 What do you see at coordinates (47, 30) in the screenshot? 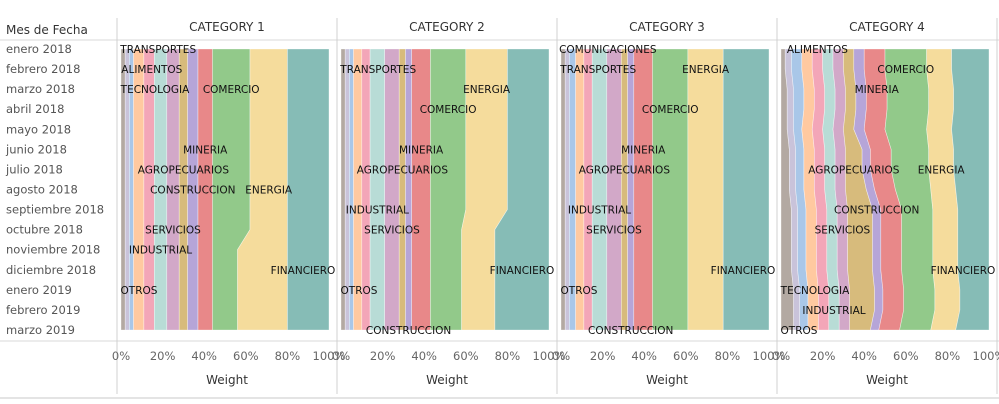
I see `row-header: Mes de Fecha` at bounding box center [47, 30].